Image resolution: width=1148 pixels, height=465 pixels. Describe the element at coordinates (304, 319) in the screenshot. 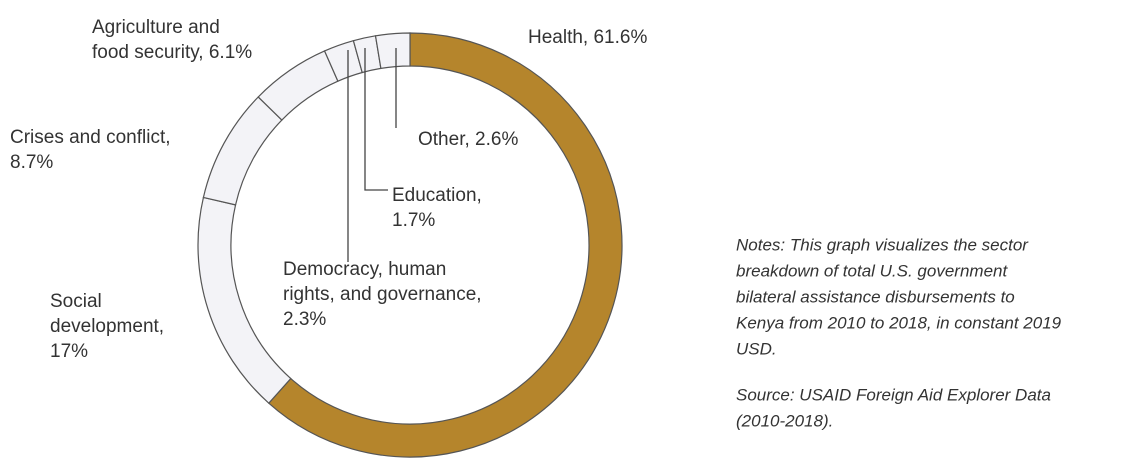

I see `segment-label: 2.3%` at that location.